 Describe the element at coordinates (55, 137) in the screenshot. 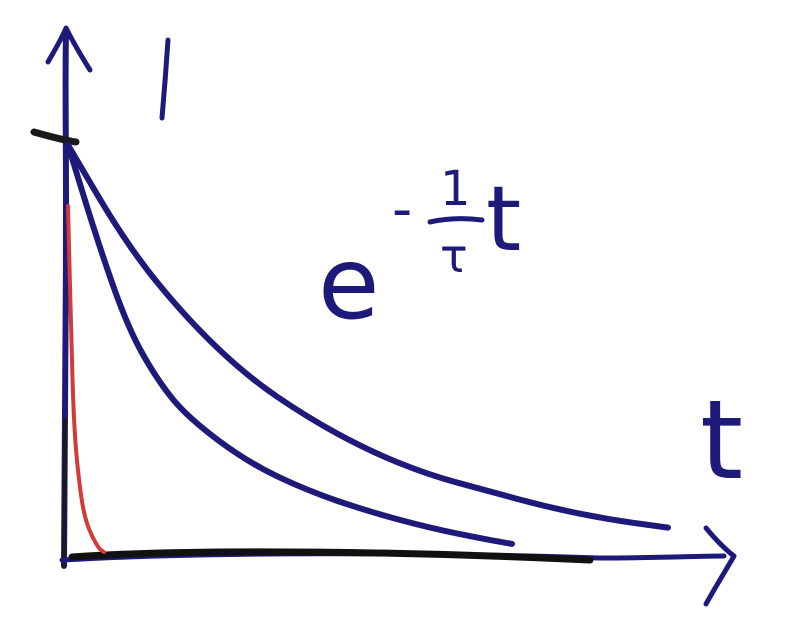

I see `y-axis-tick` at that location.